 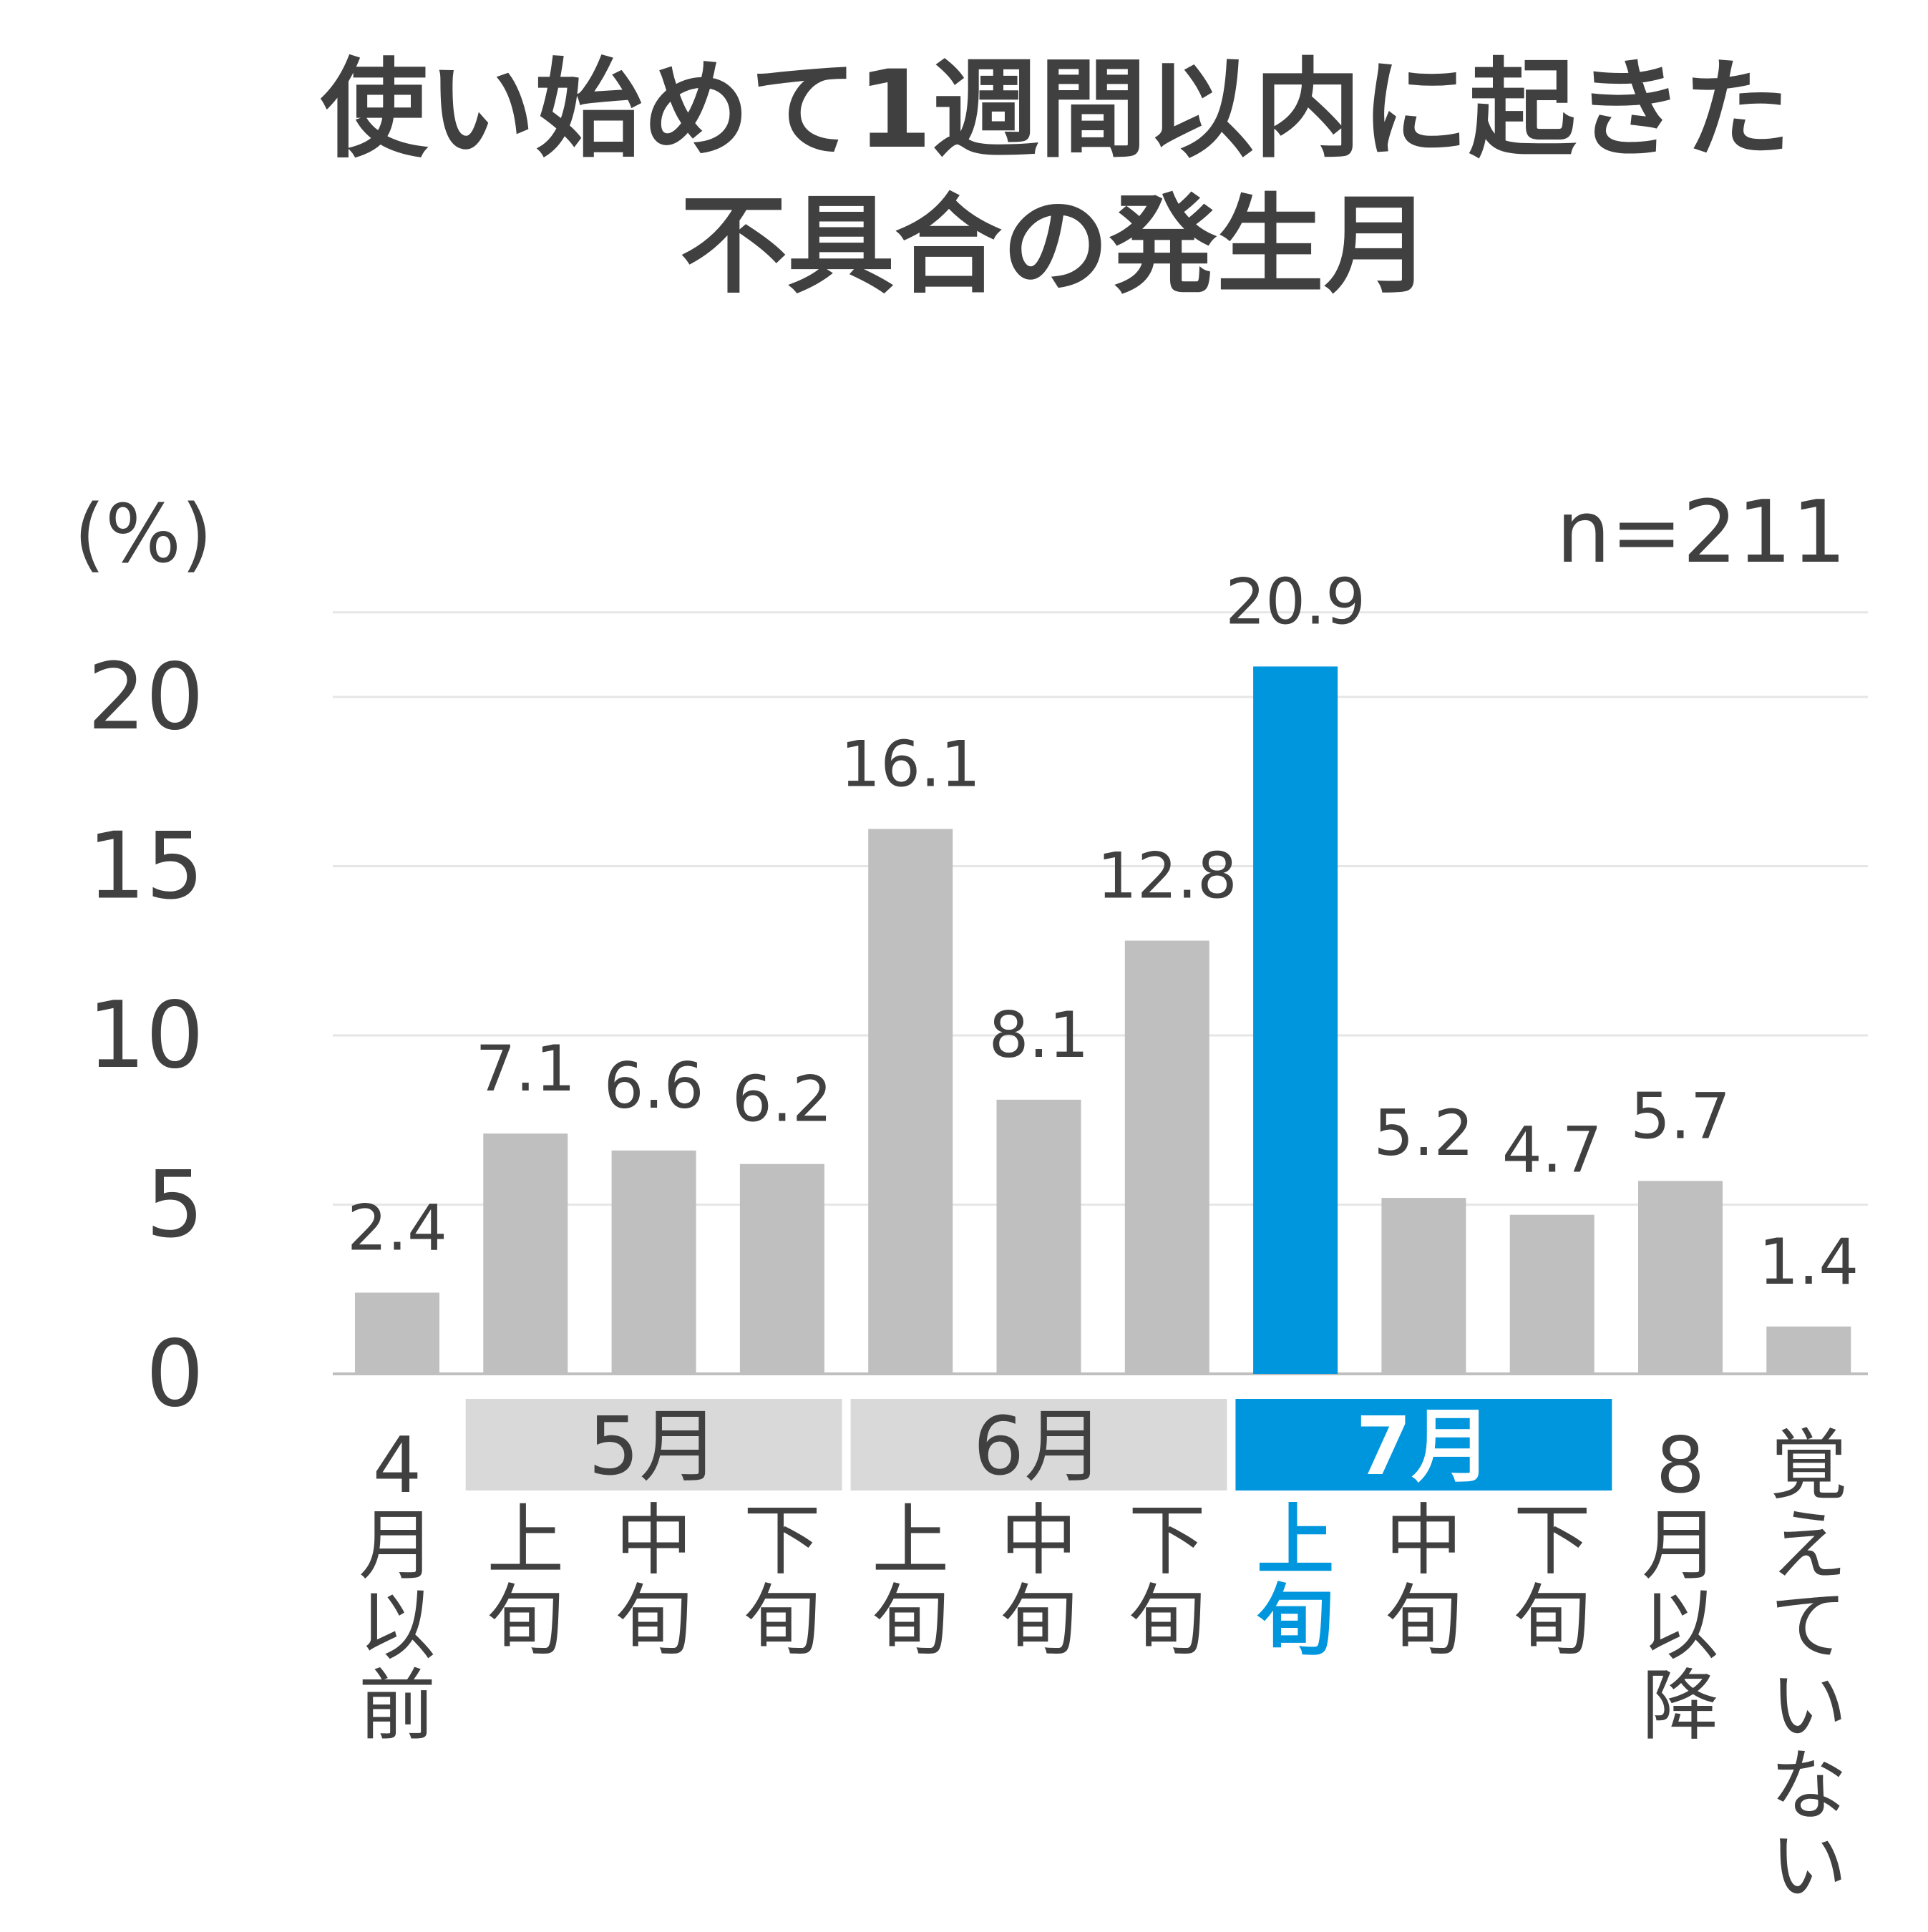 I want to click on month-groups: 5月 6月 7月, so click(x=1038, y=1446).